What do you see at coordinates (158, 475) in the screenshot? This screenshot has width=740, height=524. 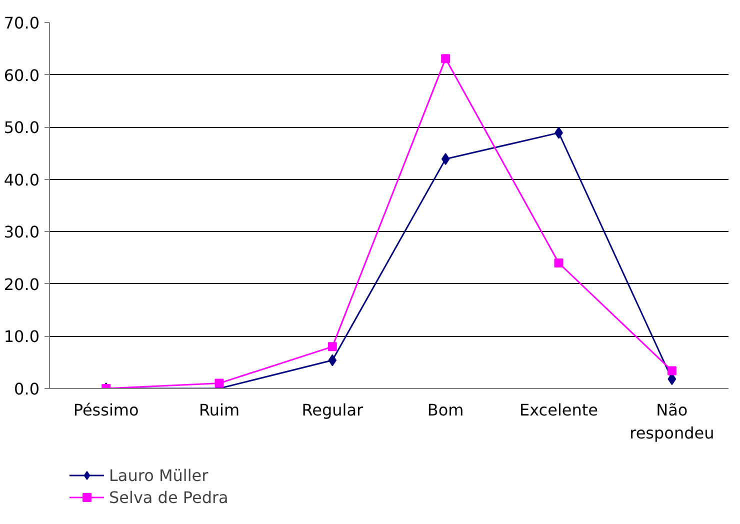 I see `legend-label: Lauro Müller` at bounding box center [158, 475].